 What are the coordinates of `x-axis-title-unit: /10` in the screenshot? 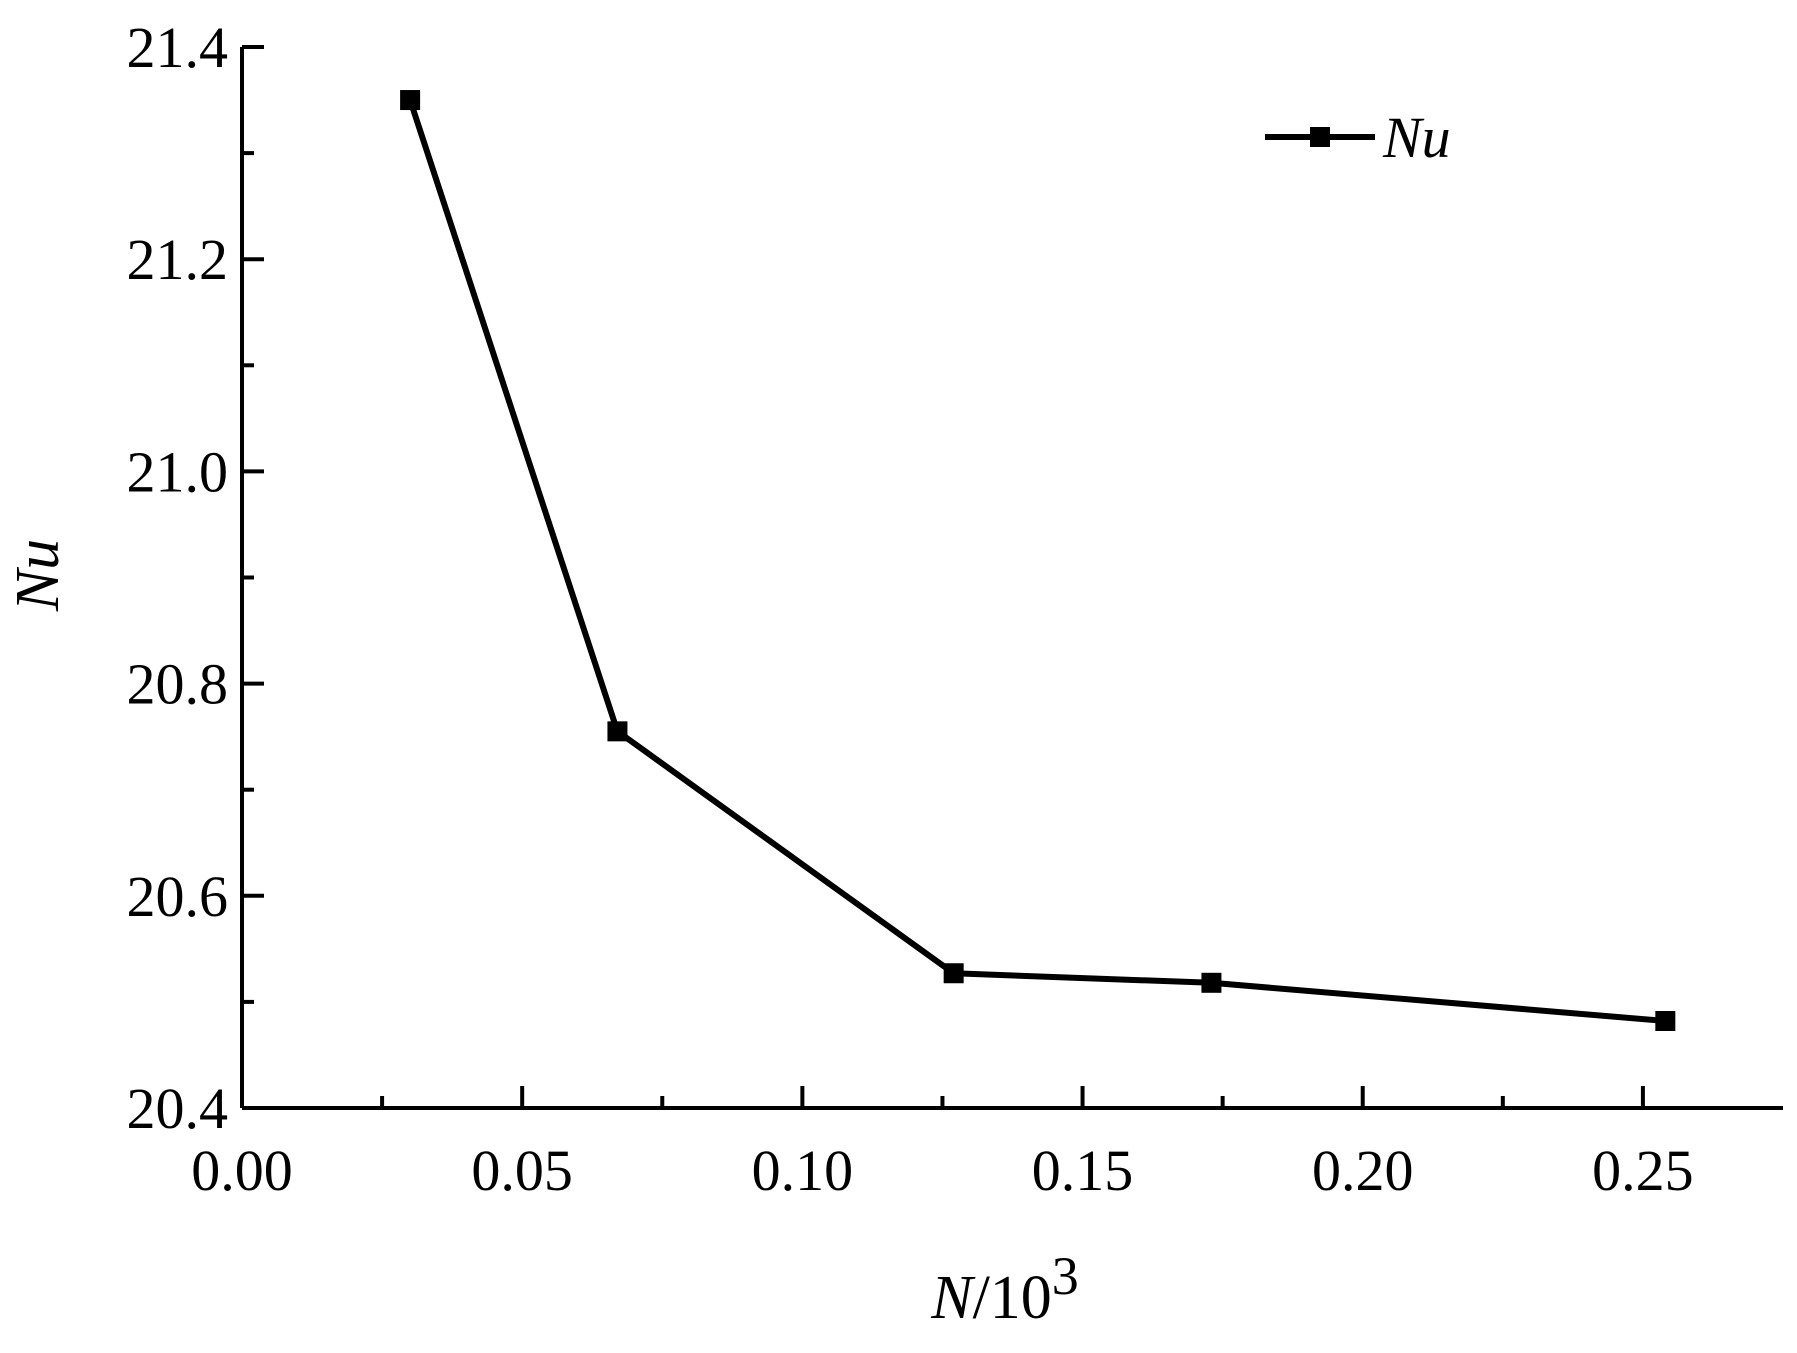 It's located at (1012, 1298).